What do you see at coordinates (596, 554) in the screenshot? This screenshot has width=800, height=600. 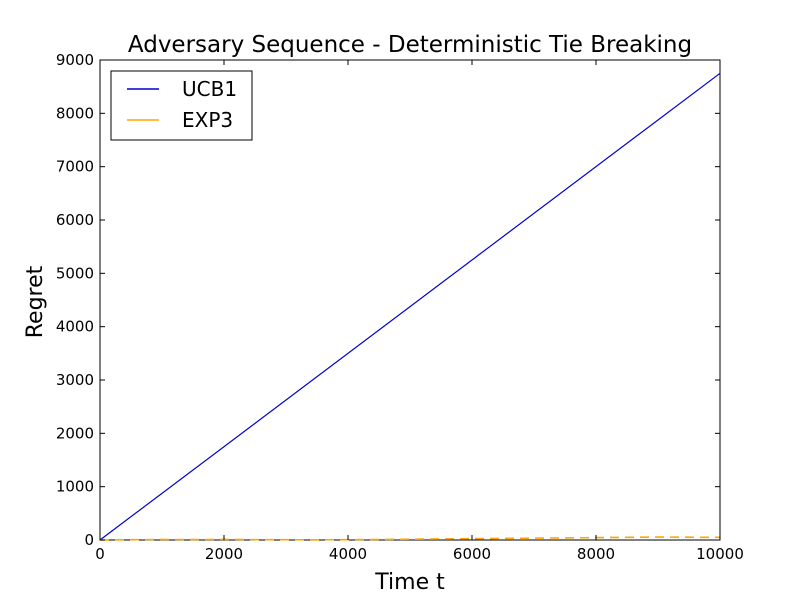 I see `x-tick-label: 8000` at bounding box center [596, 554].